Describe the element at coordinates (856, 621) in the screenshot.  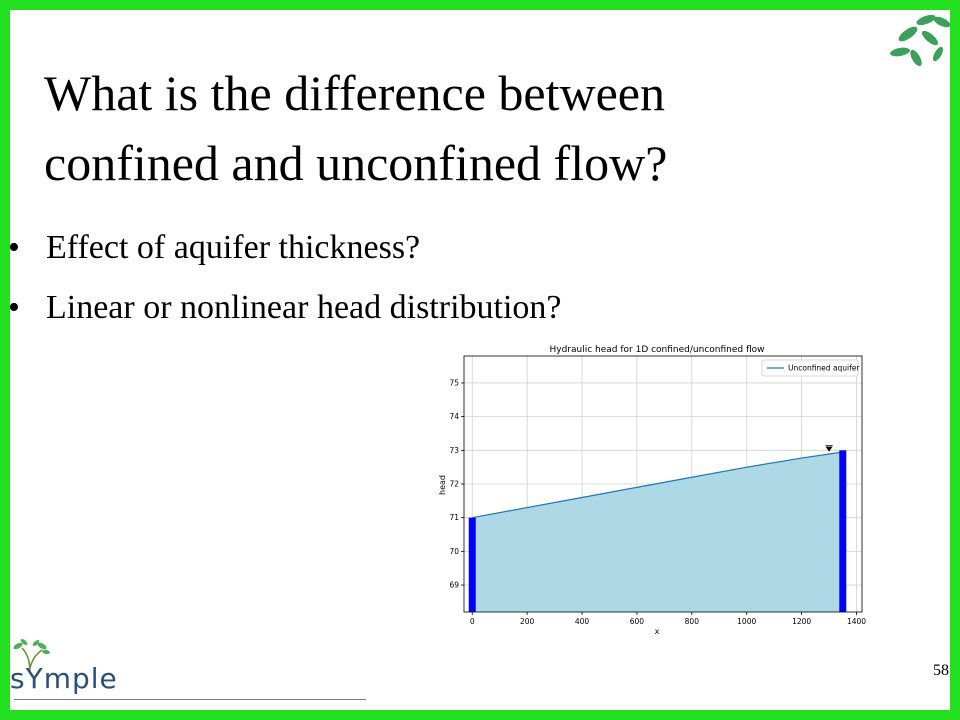
I see `x-tick-label: 1400` at that location.